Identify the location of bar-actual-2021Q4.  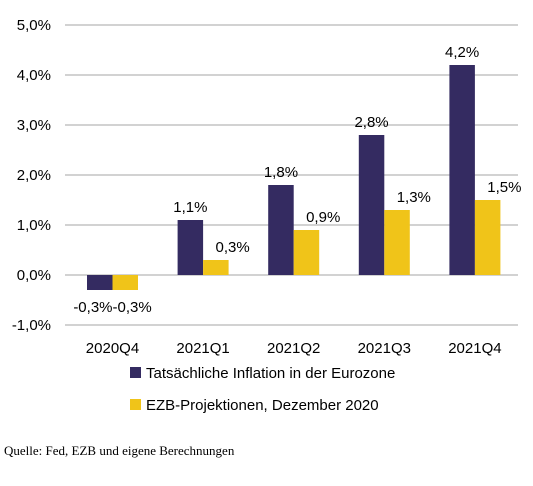
(462, 170).